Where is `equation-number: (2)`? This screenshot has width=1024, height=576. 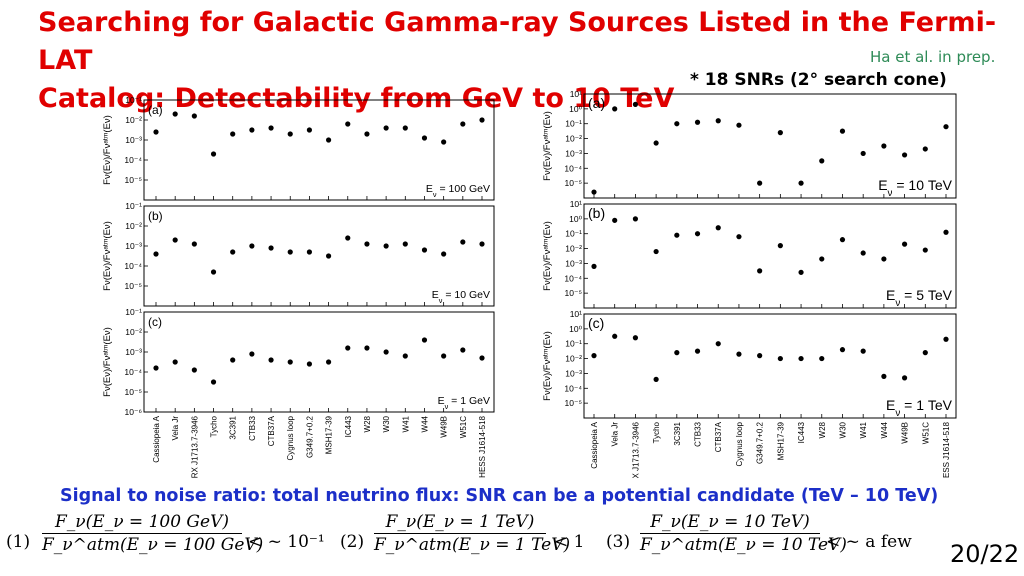 equation-number: (2) is located at coordinates (352, 542).